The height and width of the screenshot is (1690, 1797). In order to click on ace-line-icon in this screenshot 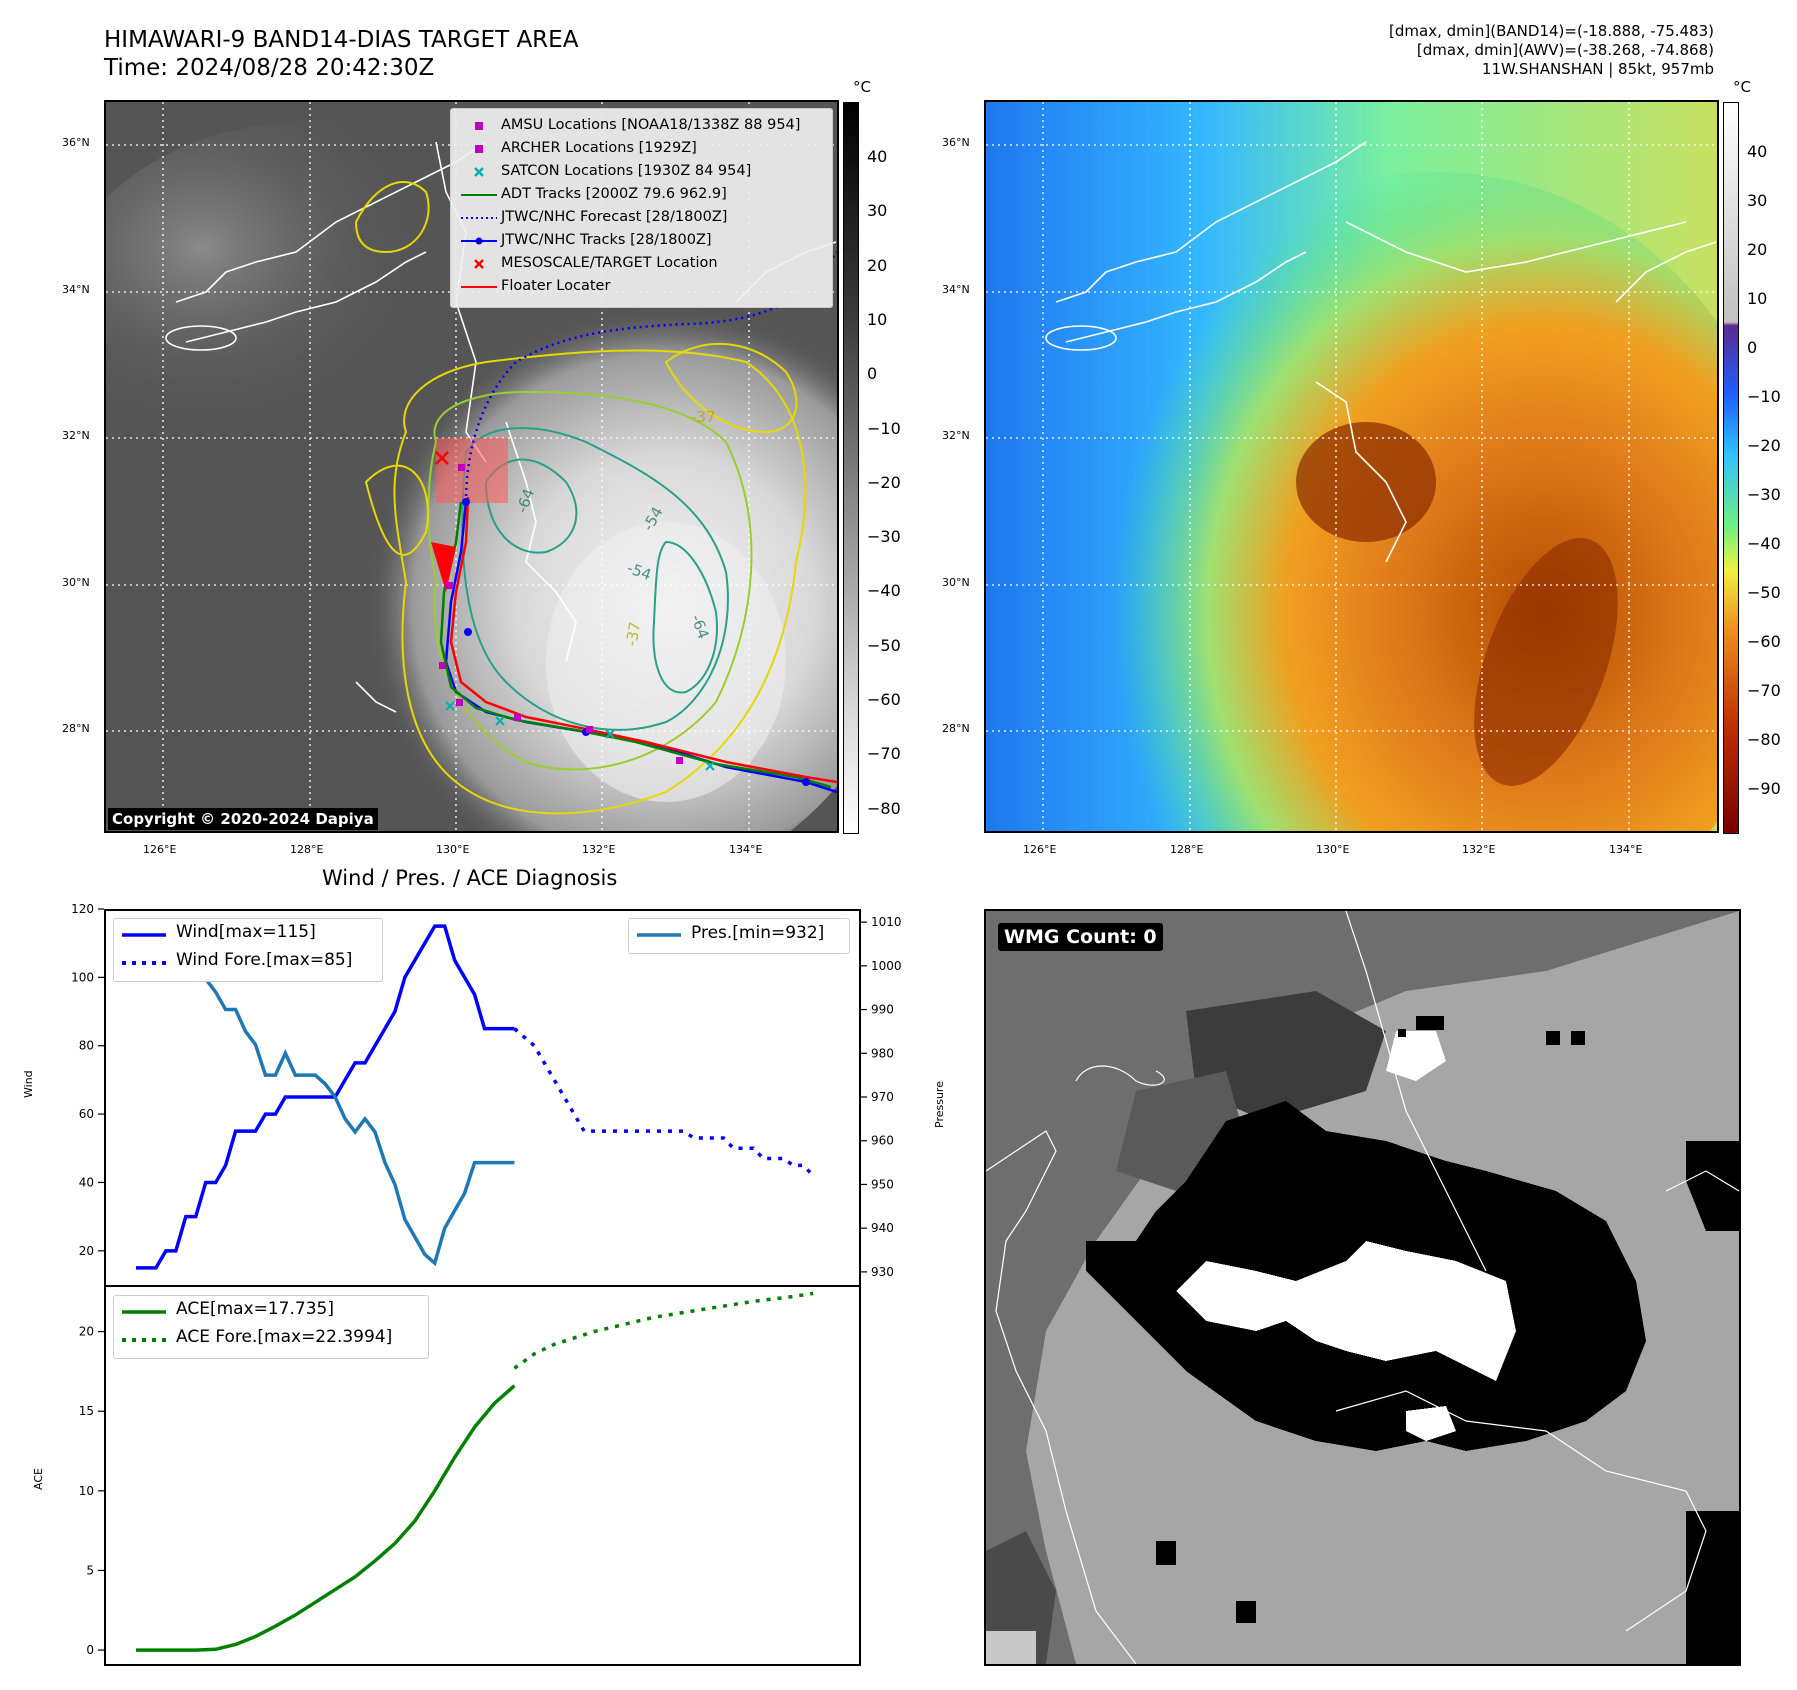, I will do `click(144, 1312)`.